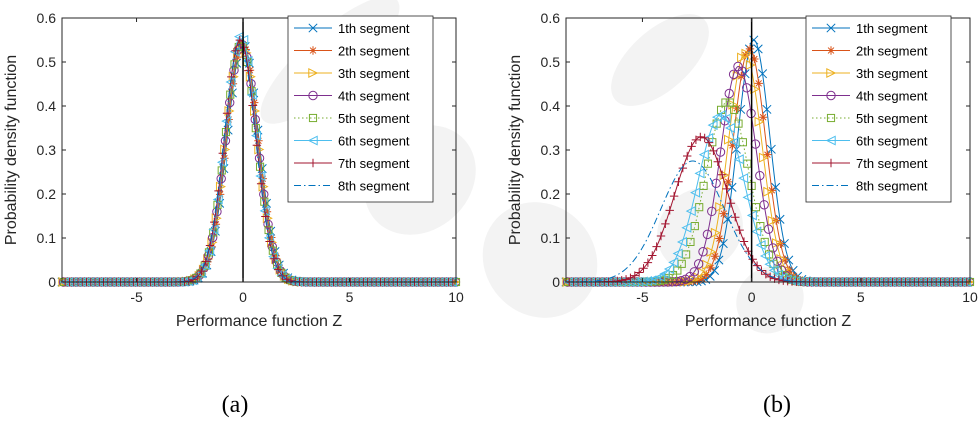  Describe the element at coordinates (777, 405) in the screenshot. I see `panel-b-caption: (b)` at that location.